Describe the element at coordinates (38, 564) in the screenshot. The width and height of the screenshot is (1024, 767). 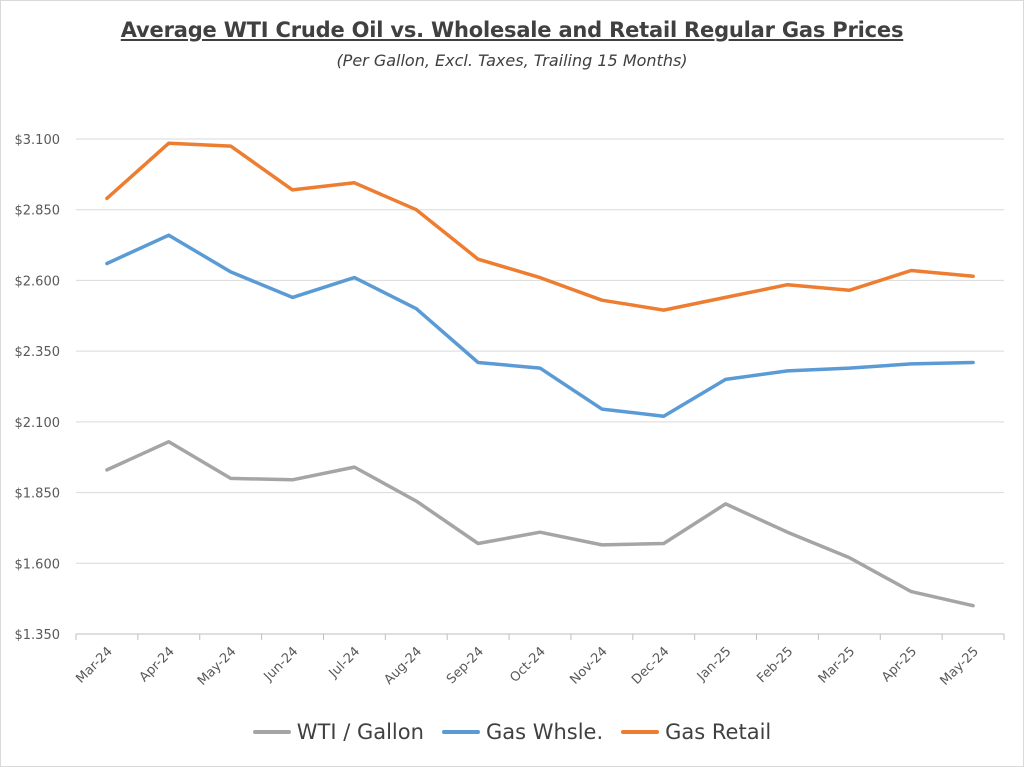
I see `y-tick-label: $1.600` at that location.